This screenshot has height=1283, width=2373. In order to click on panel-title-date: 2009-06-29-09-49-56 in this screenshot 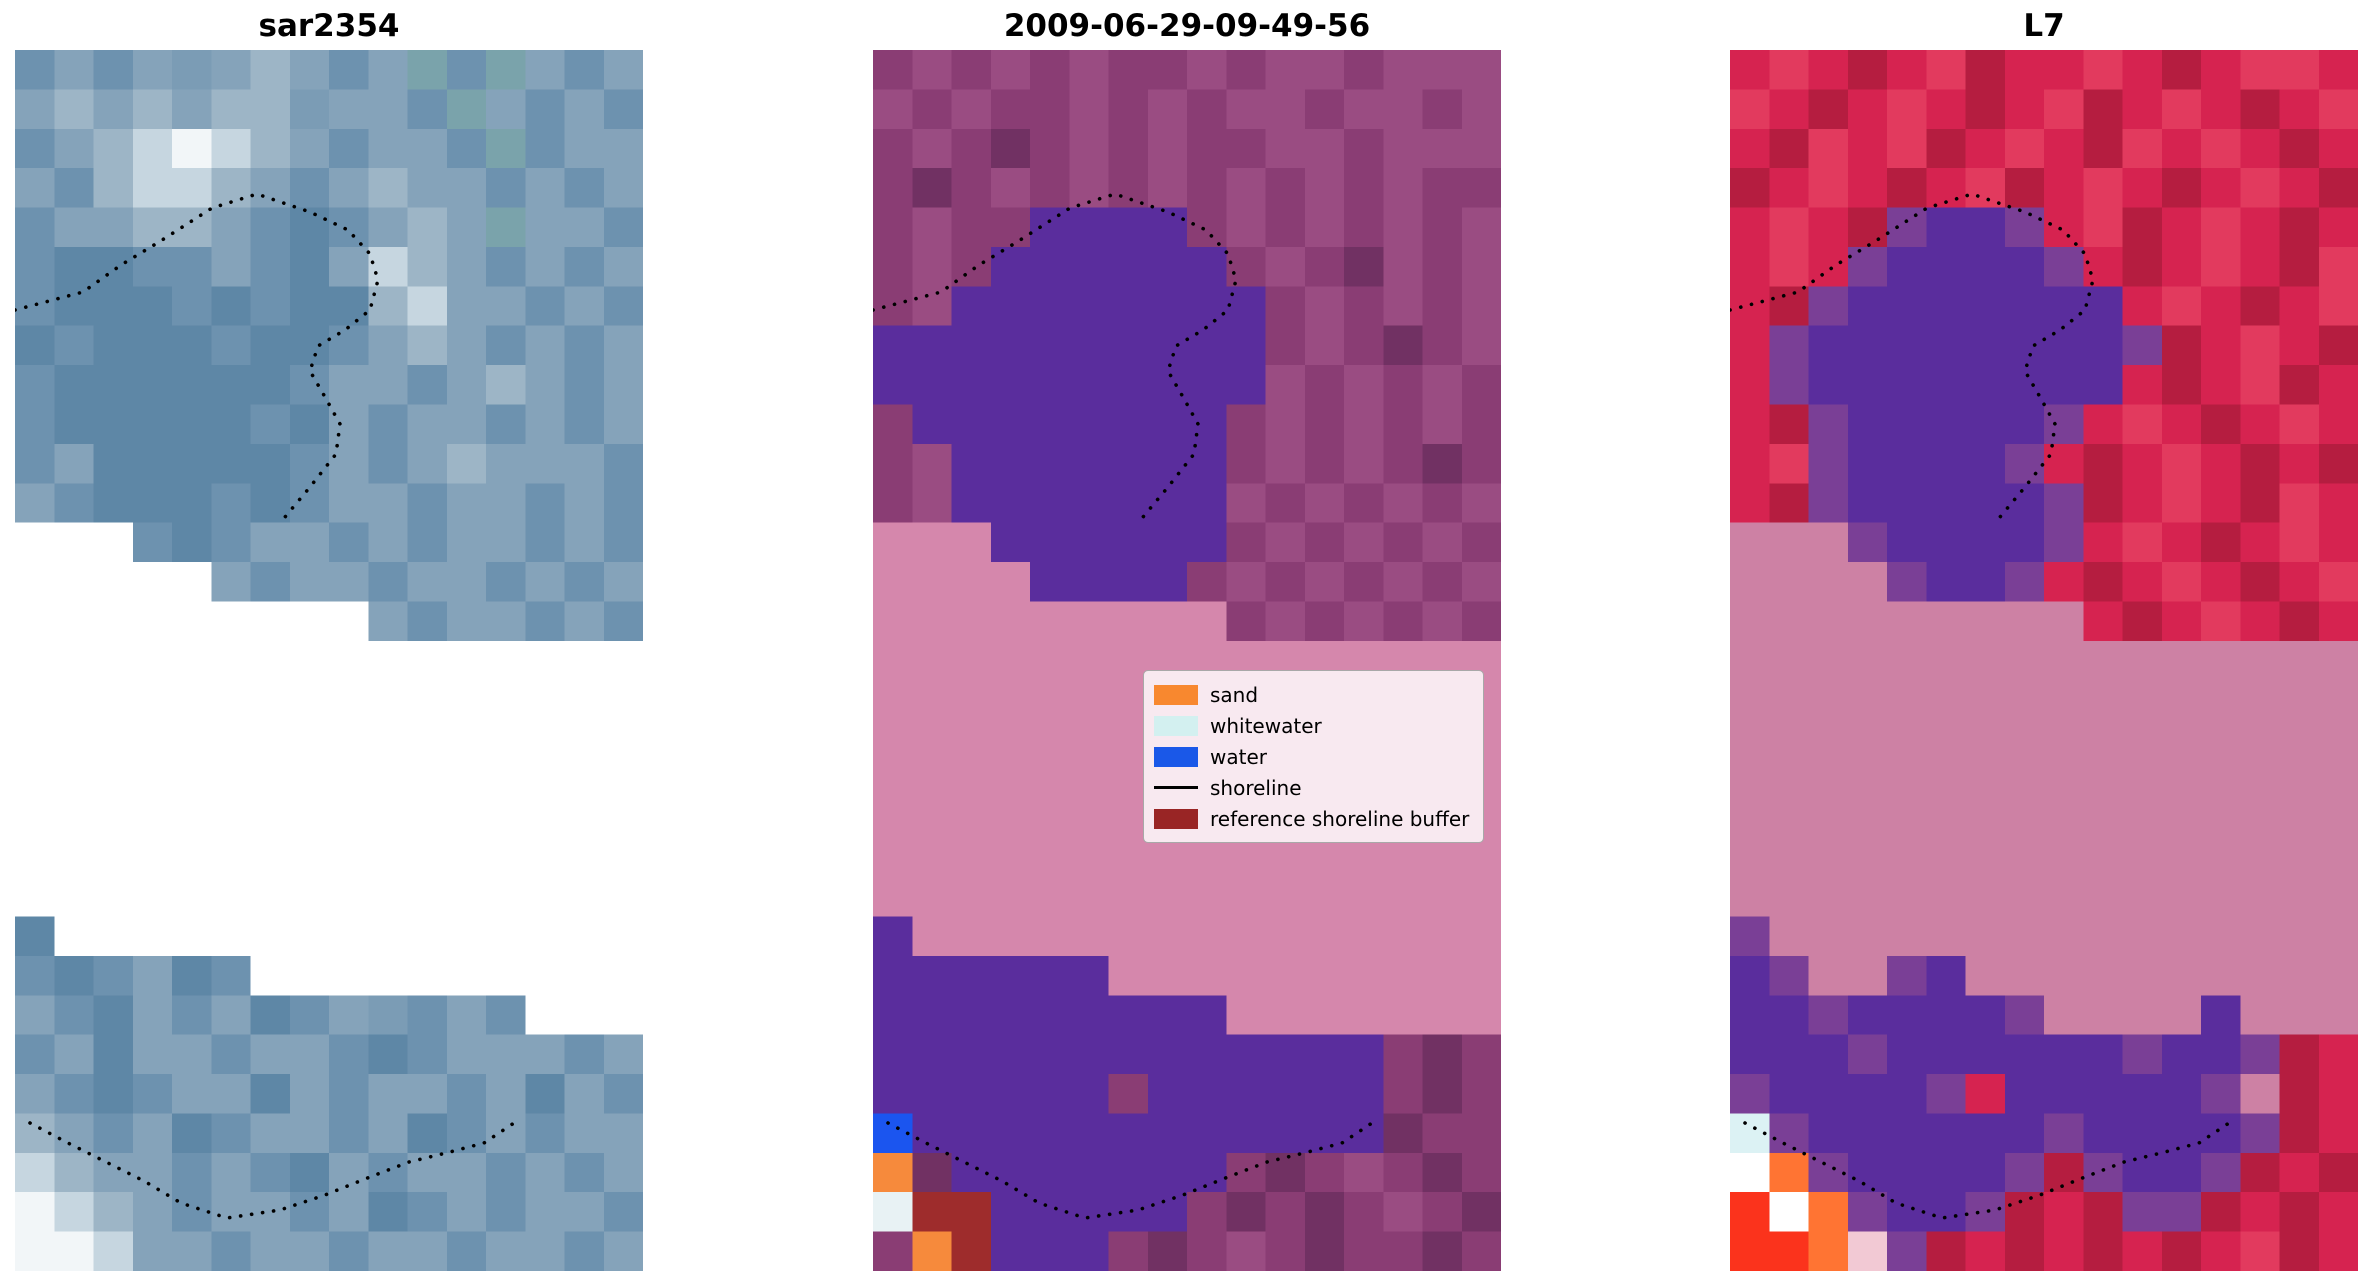, I will do `click(1187, 26)`.